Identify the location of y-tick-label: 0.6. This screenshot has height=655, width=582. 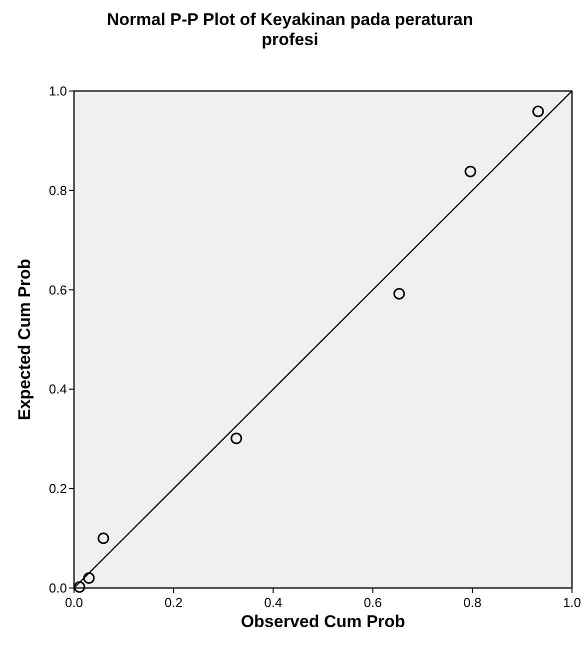
(57, 290).